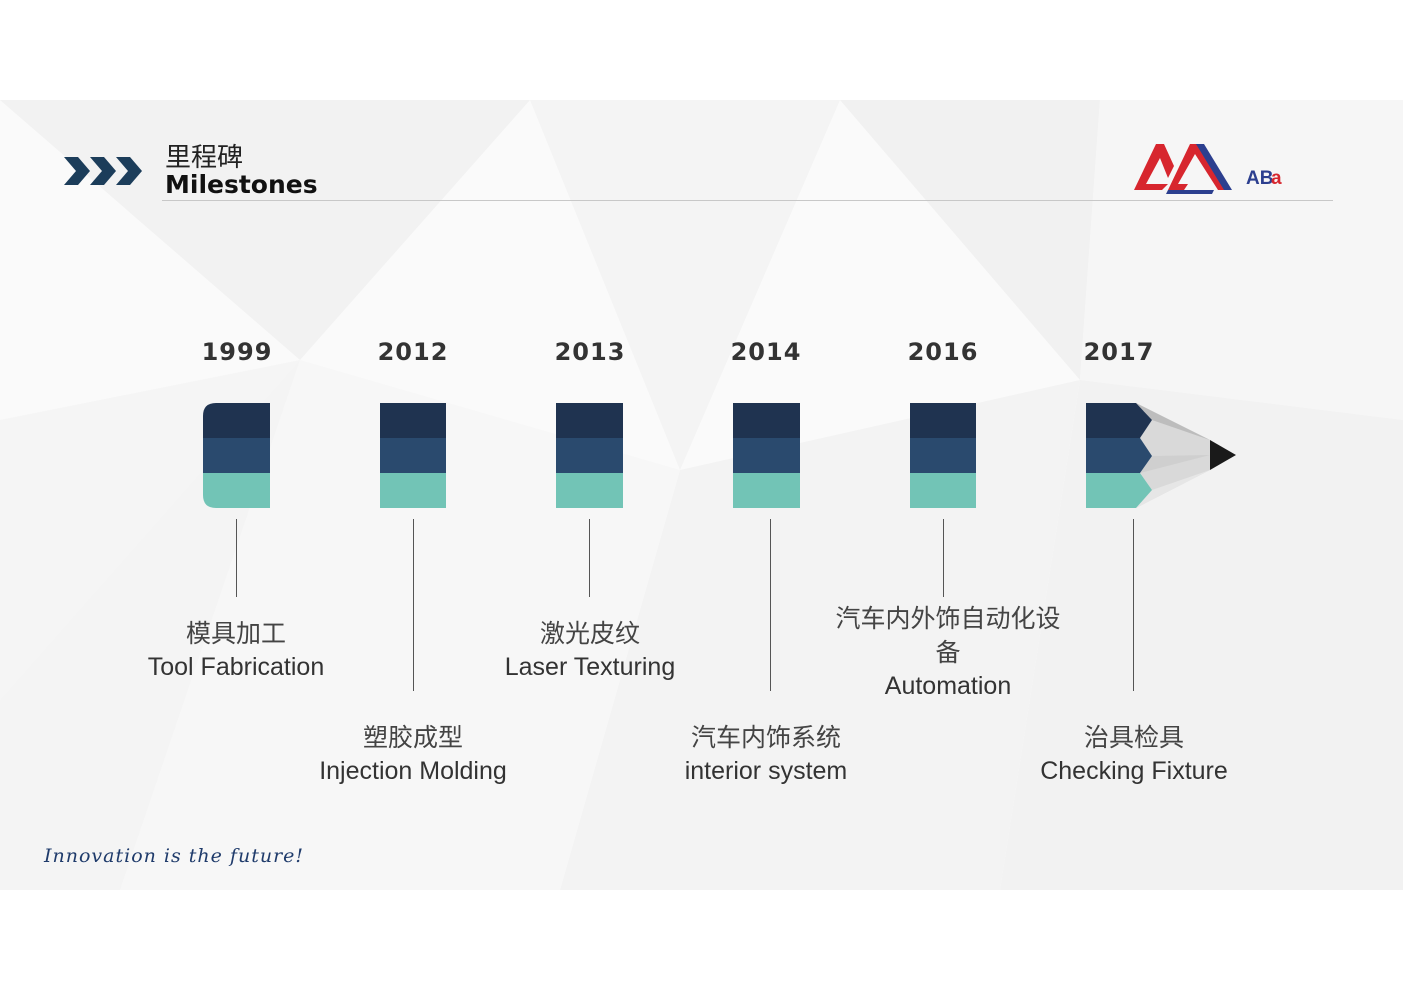 The width and height of the screenshot is (1403, 992). What do you see at coordinates (766, 352) in the screenshot?
I see `milestone-year-2014: 2014` at bounding box center [766, 352].